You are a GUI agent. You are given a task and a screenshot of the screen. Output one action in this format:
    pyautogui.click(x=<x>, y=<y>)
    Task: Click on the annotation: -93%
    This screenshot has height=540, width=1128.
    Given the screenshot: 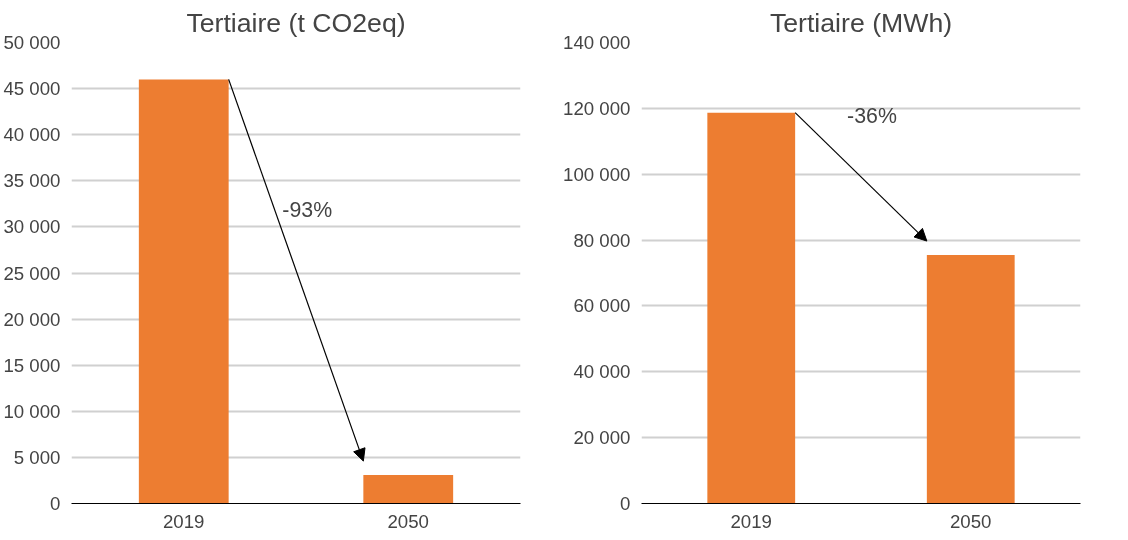 What is the action you would take?
    pyautogui.click(x=307, y=209)
    